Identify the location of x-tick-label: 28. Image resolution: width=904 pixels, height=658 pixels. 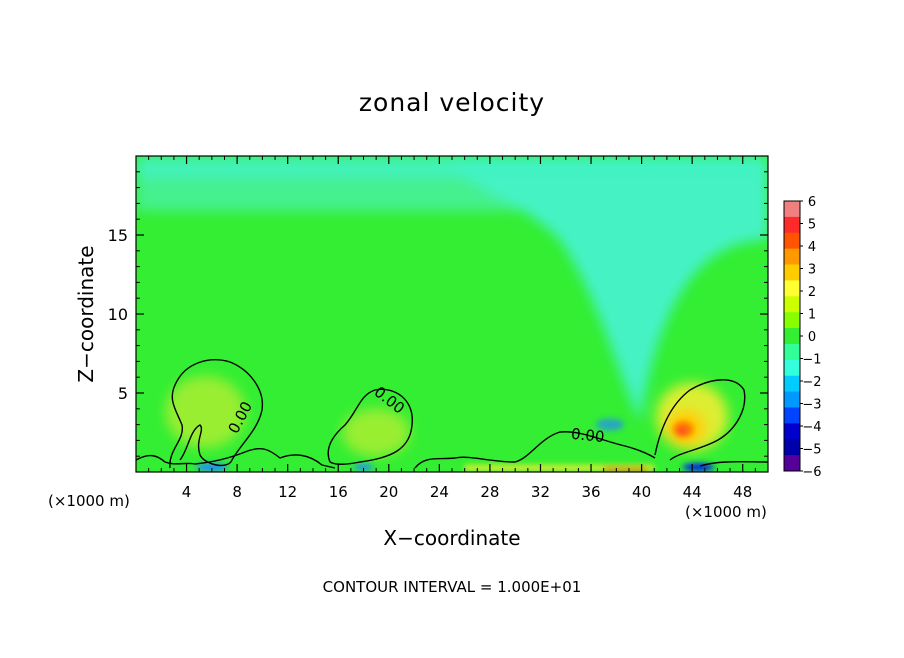
(489, 492).